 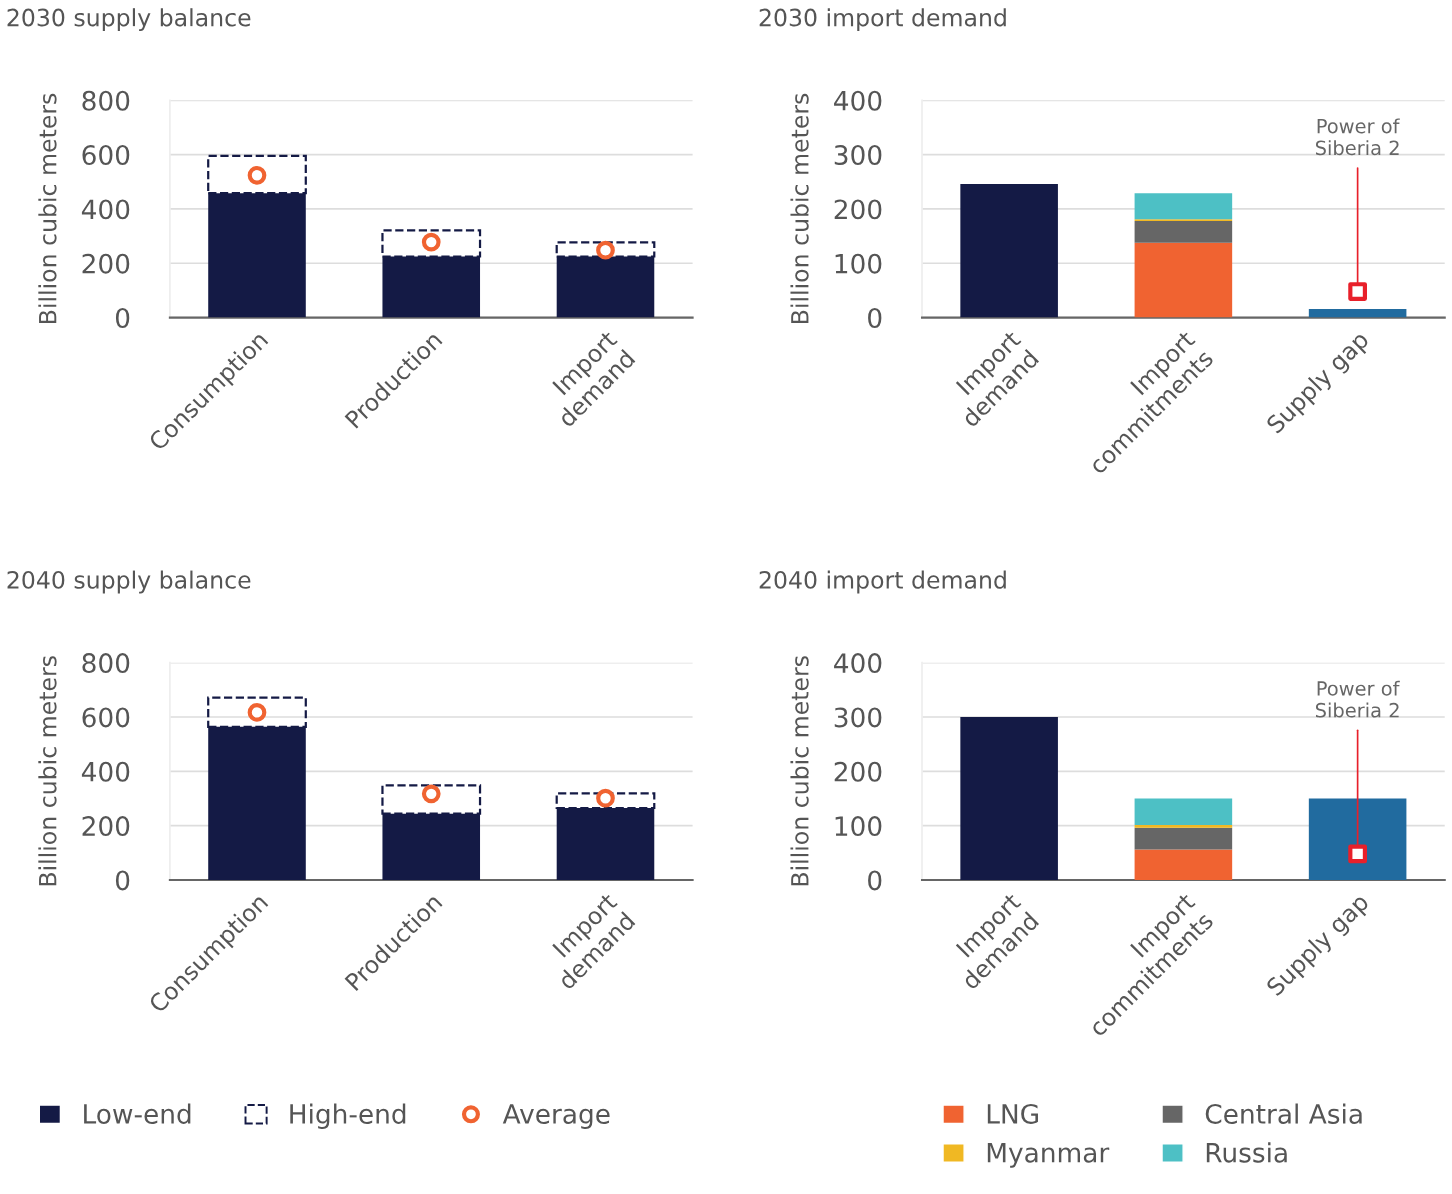 I want to click on chart-title: 2030 supply balance, so click(x=129, y=20).